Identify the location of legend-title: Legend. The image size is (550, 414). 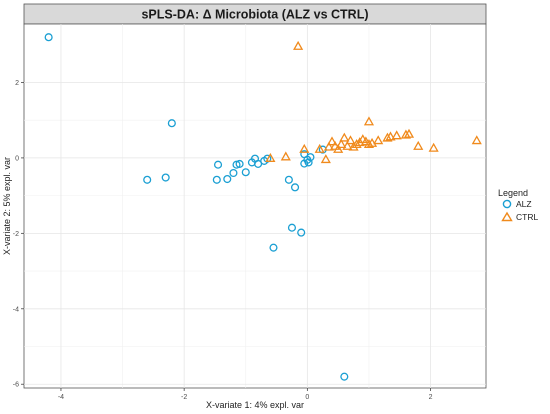
(513, 193).